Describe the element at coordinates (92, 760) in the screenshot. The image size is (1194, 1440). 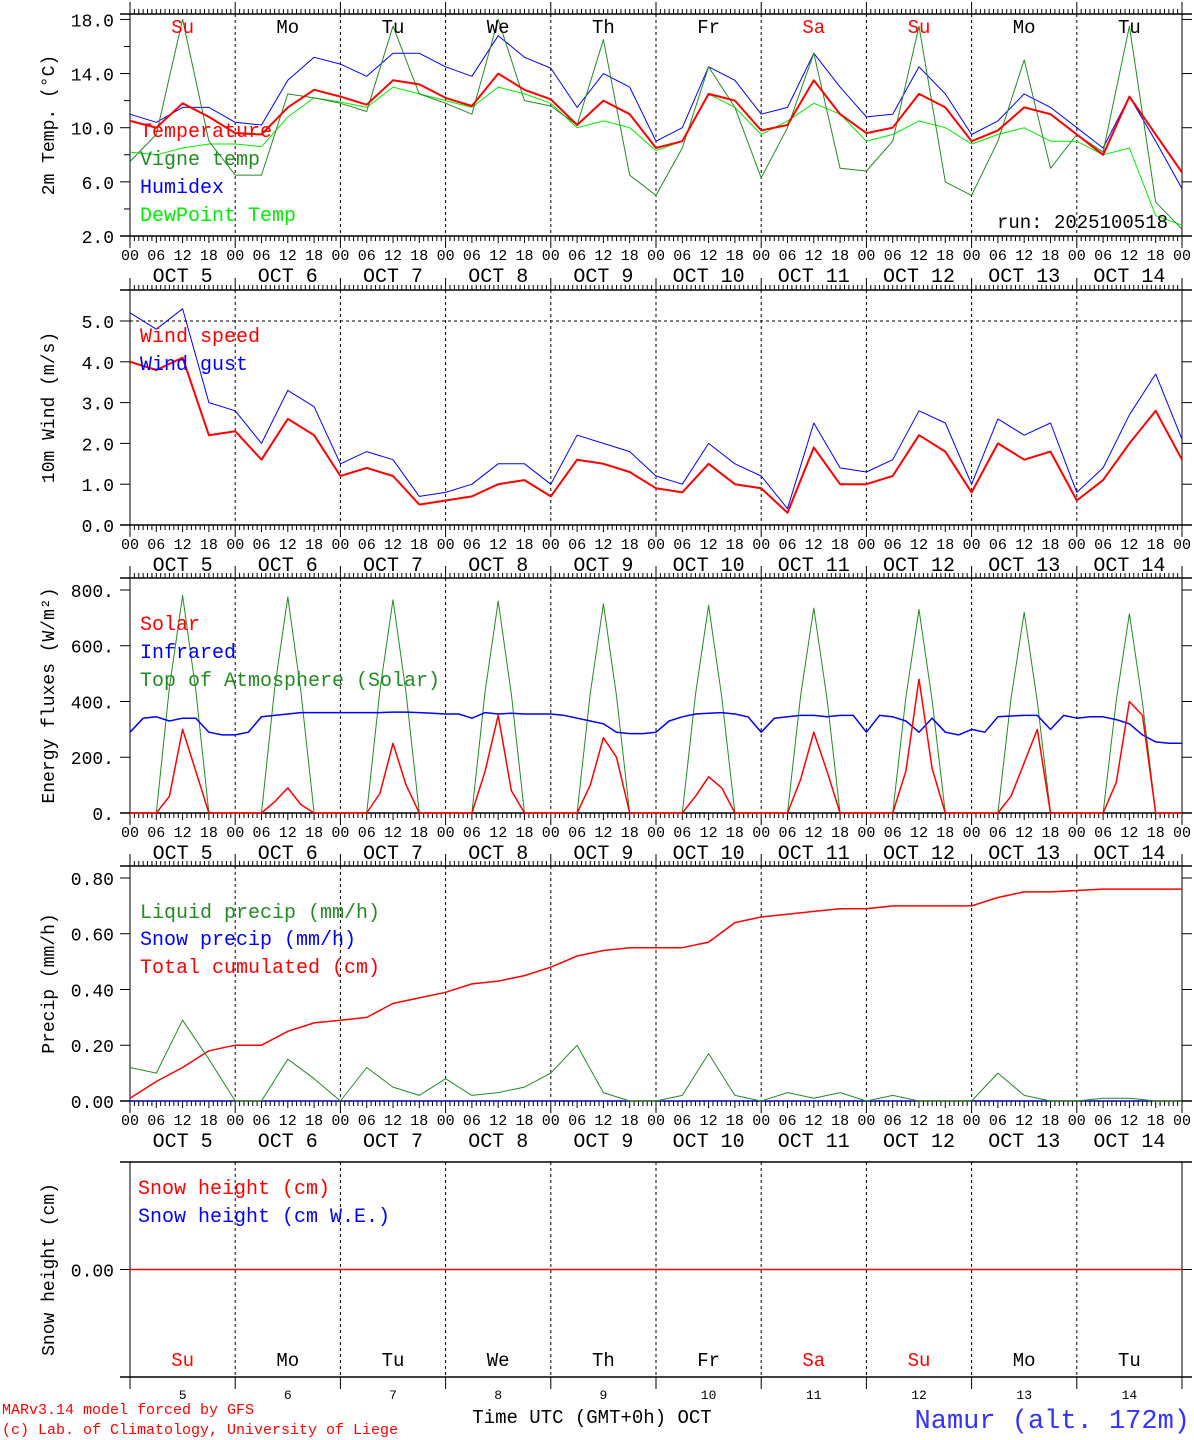
I see `y-tick-label: 200.` at that location.